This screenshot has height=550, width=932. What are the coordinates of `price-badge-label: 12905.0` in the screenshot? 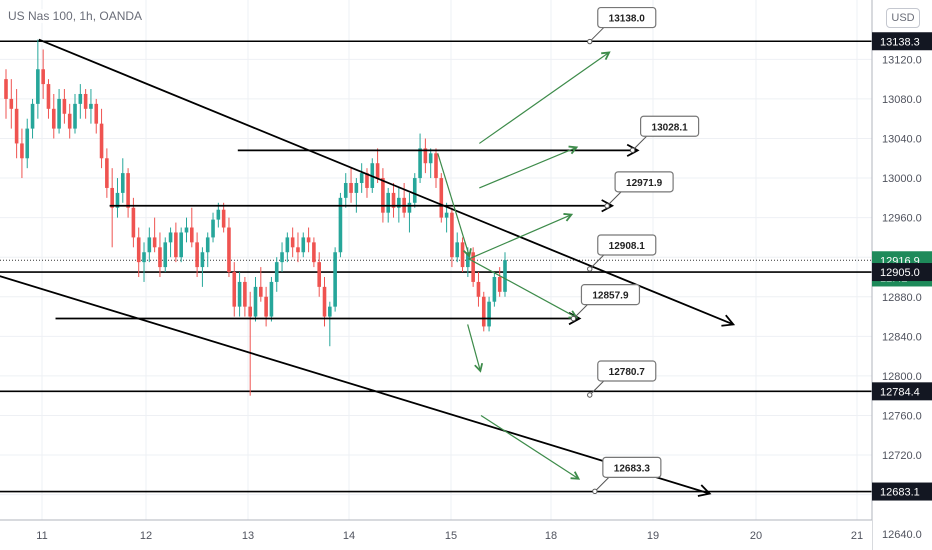 It's located at (900, 273).